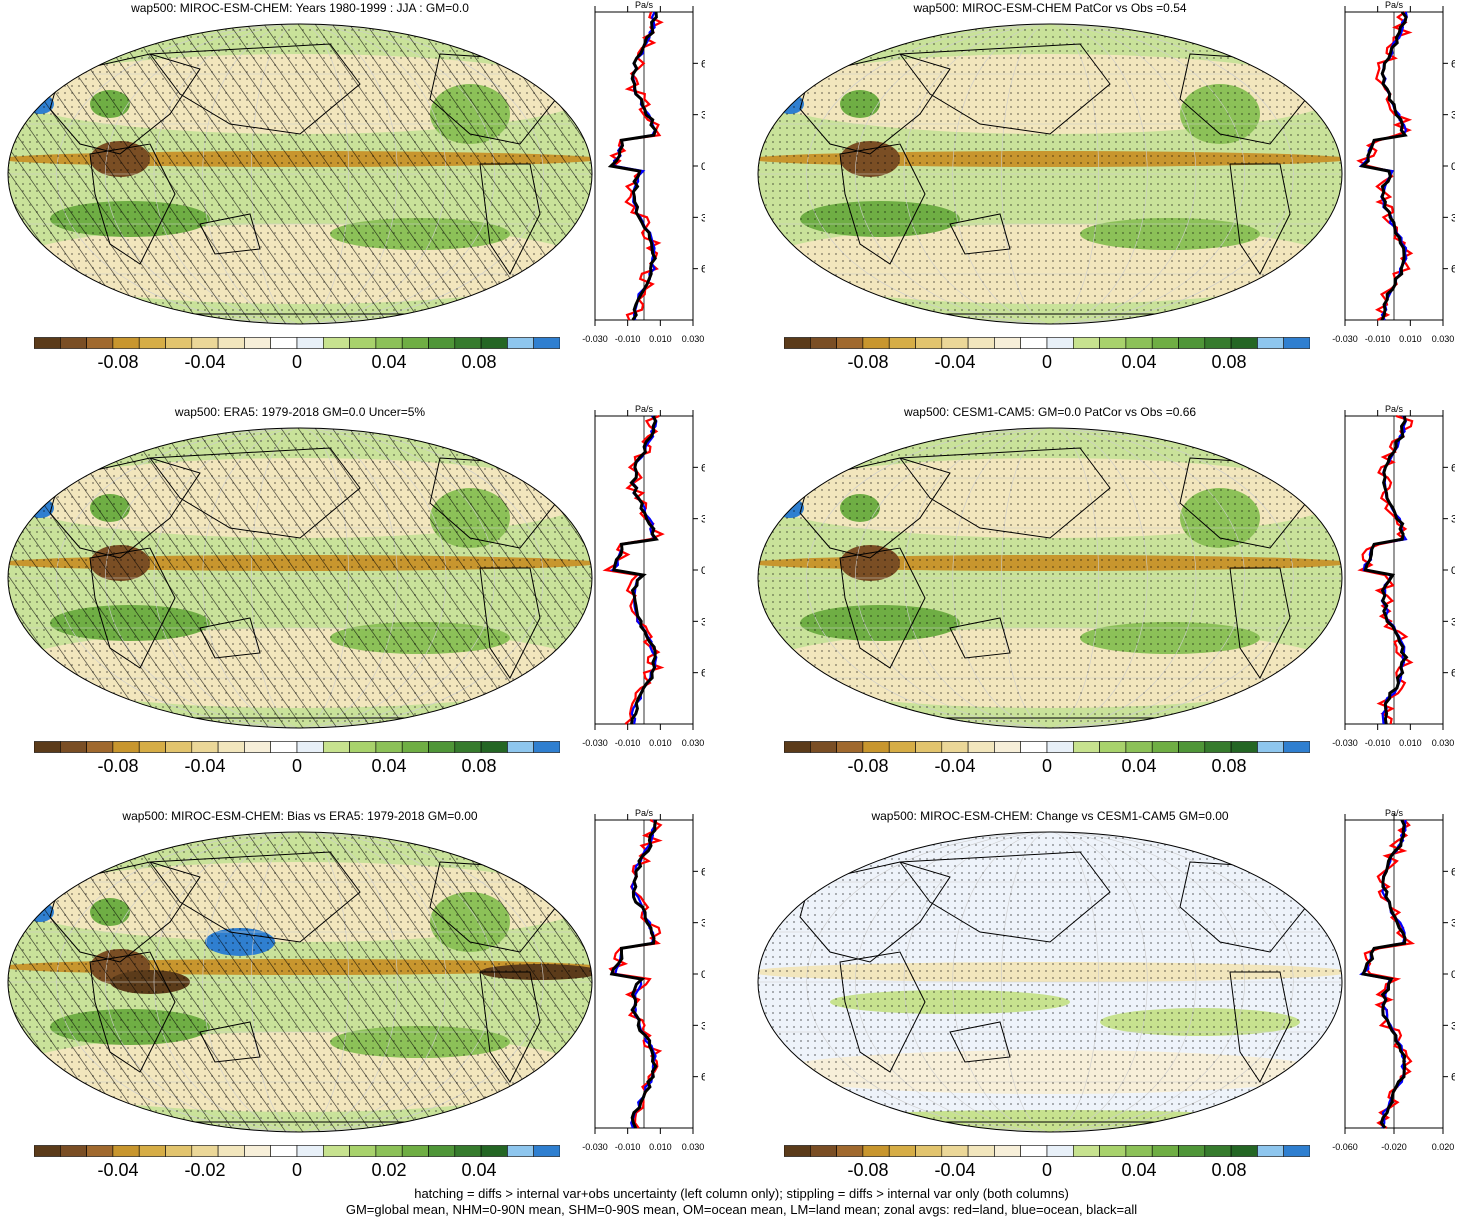 The image size is (1483, 1218). What do you see at coordinates (703, 1078) in the screenshot?
I see `y-tick-label: 60S` at bounding box center [703, 1078].